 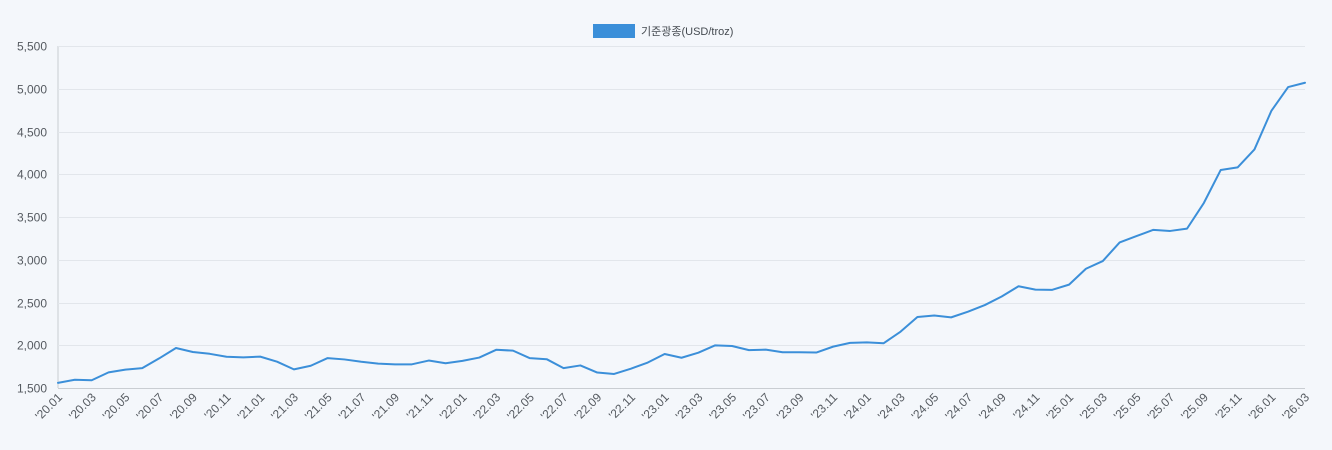 What do you see at coordinates (385, 406) in the screenshot?
I see `x-tick-label: '21.09` at bounding box center [385, 406].